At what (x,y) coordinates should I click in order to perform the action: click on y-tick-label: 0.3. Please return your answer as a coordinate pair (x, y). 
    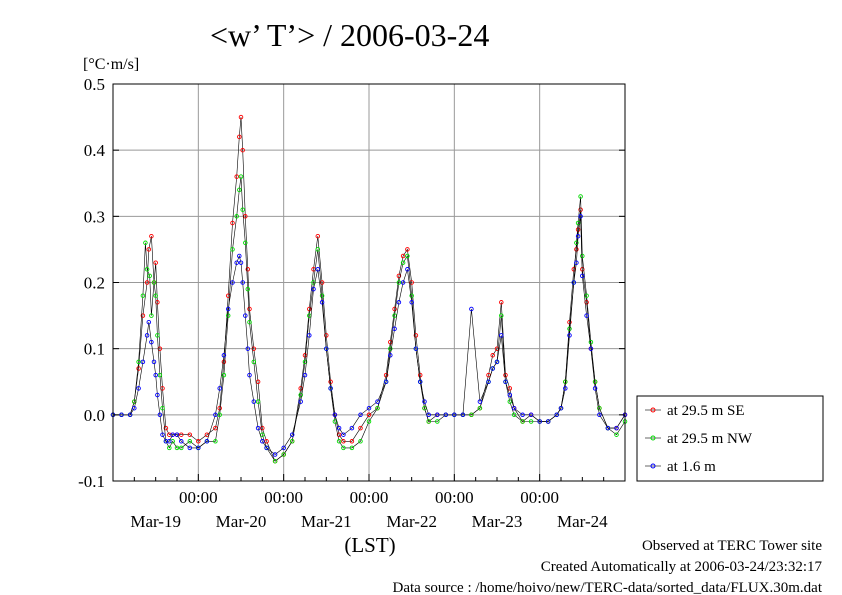
    Looking at the image, I should click on (94, 216).